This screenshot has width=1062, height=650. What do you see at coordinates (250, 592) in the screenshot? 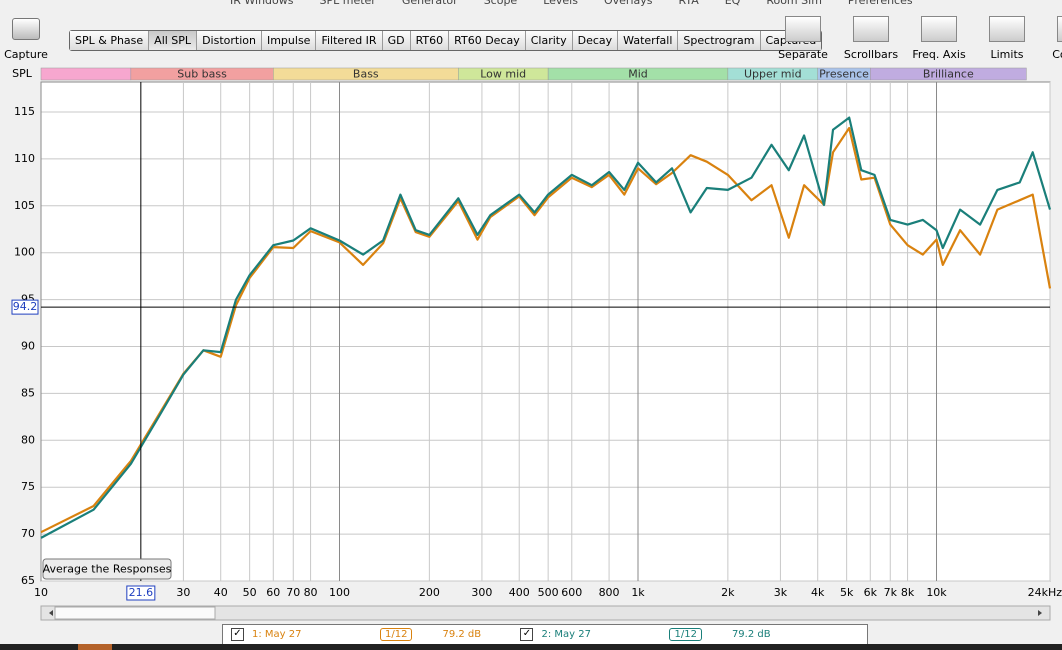
I see `x-tick-label: 50` at bounding box center [250, 592].